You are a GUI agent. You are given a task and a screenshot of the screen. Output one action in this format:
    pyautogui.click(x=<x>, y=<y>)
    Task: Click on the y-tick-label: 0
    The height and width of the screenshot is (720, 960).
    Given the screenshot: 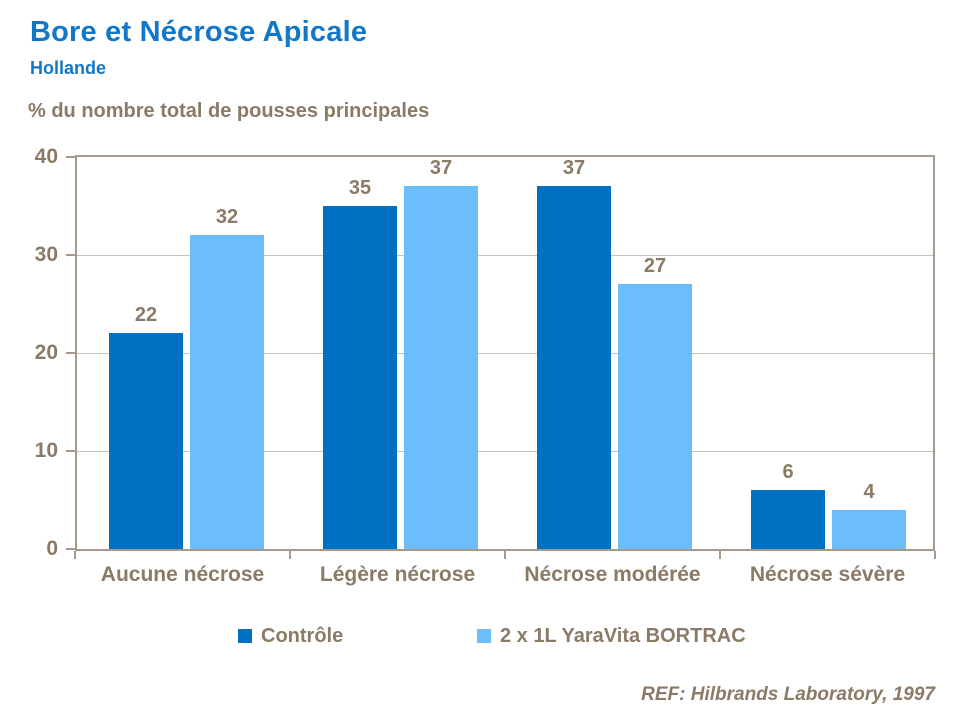 What is the action you would take?
    pyautogui.click(x=52, y=548)
    